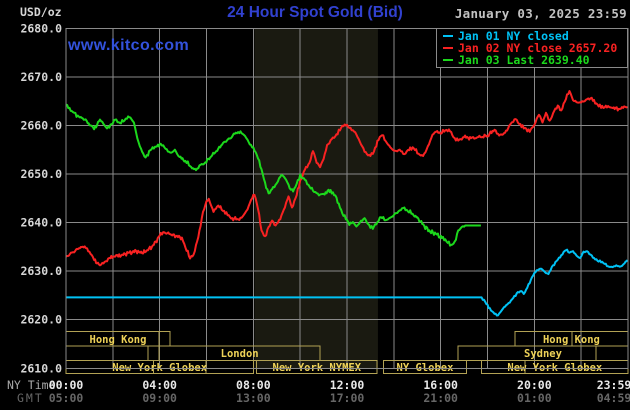  I want to click on gmt-tick-label: 17:00, so click(347, 398).